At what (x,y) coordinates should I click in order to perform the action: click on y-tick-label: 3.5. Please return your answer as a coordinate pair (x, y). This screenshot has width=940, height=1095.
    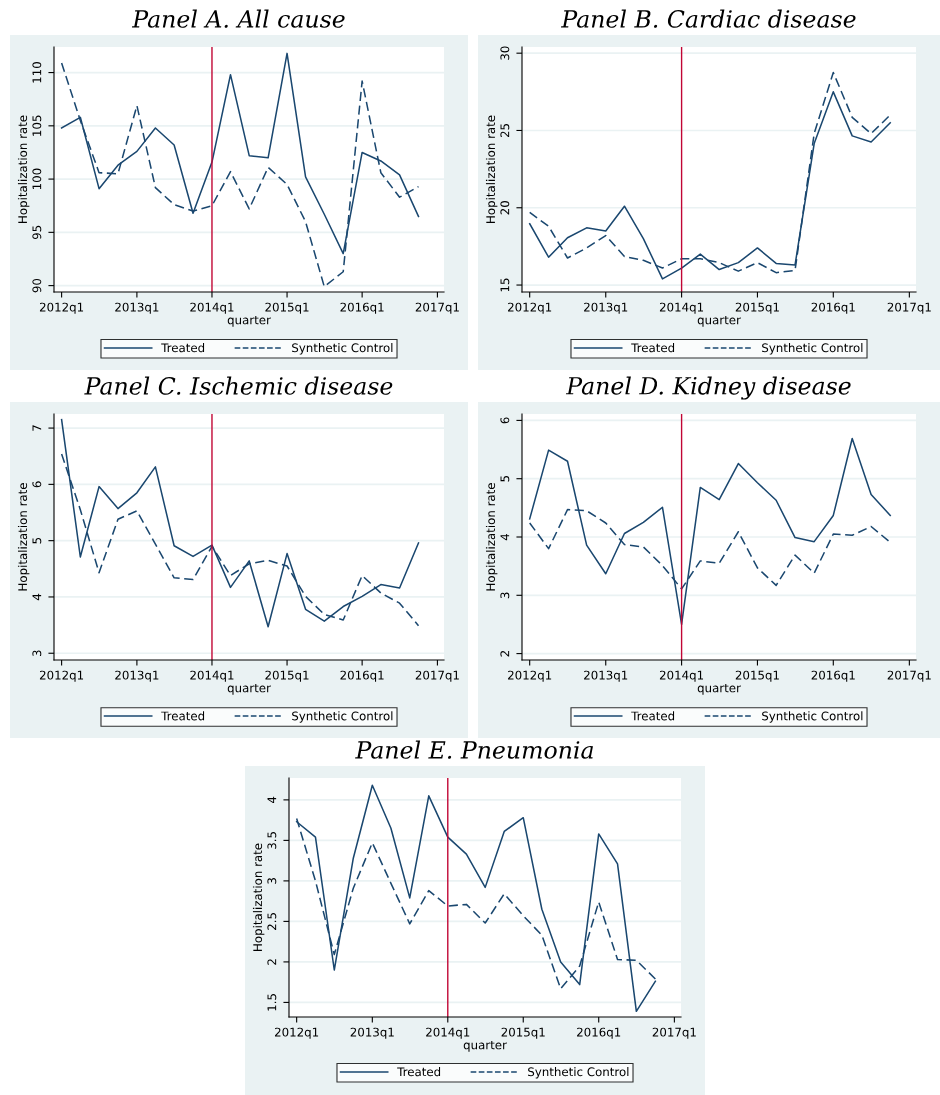
    Looking at the image, I should click on (272, 840).